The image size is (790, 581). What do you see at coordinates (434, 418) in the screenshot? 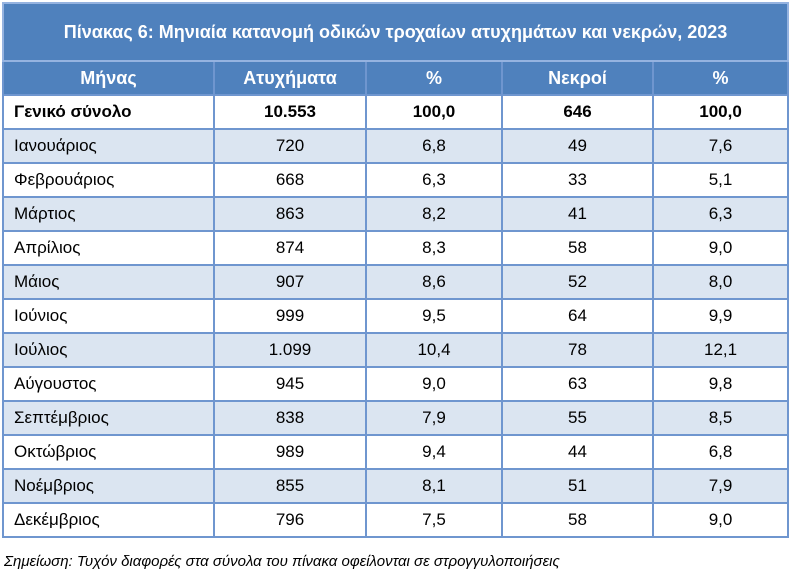
I see `accidents-pct-cell: 7,9` at bounding box center [434, 418].